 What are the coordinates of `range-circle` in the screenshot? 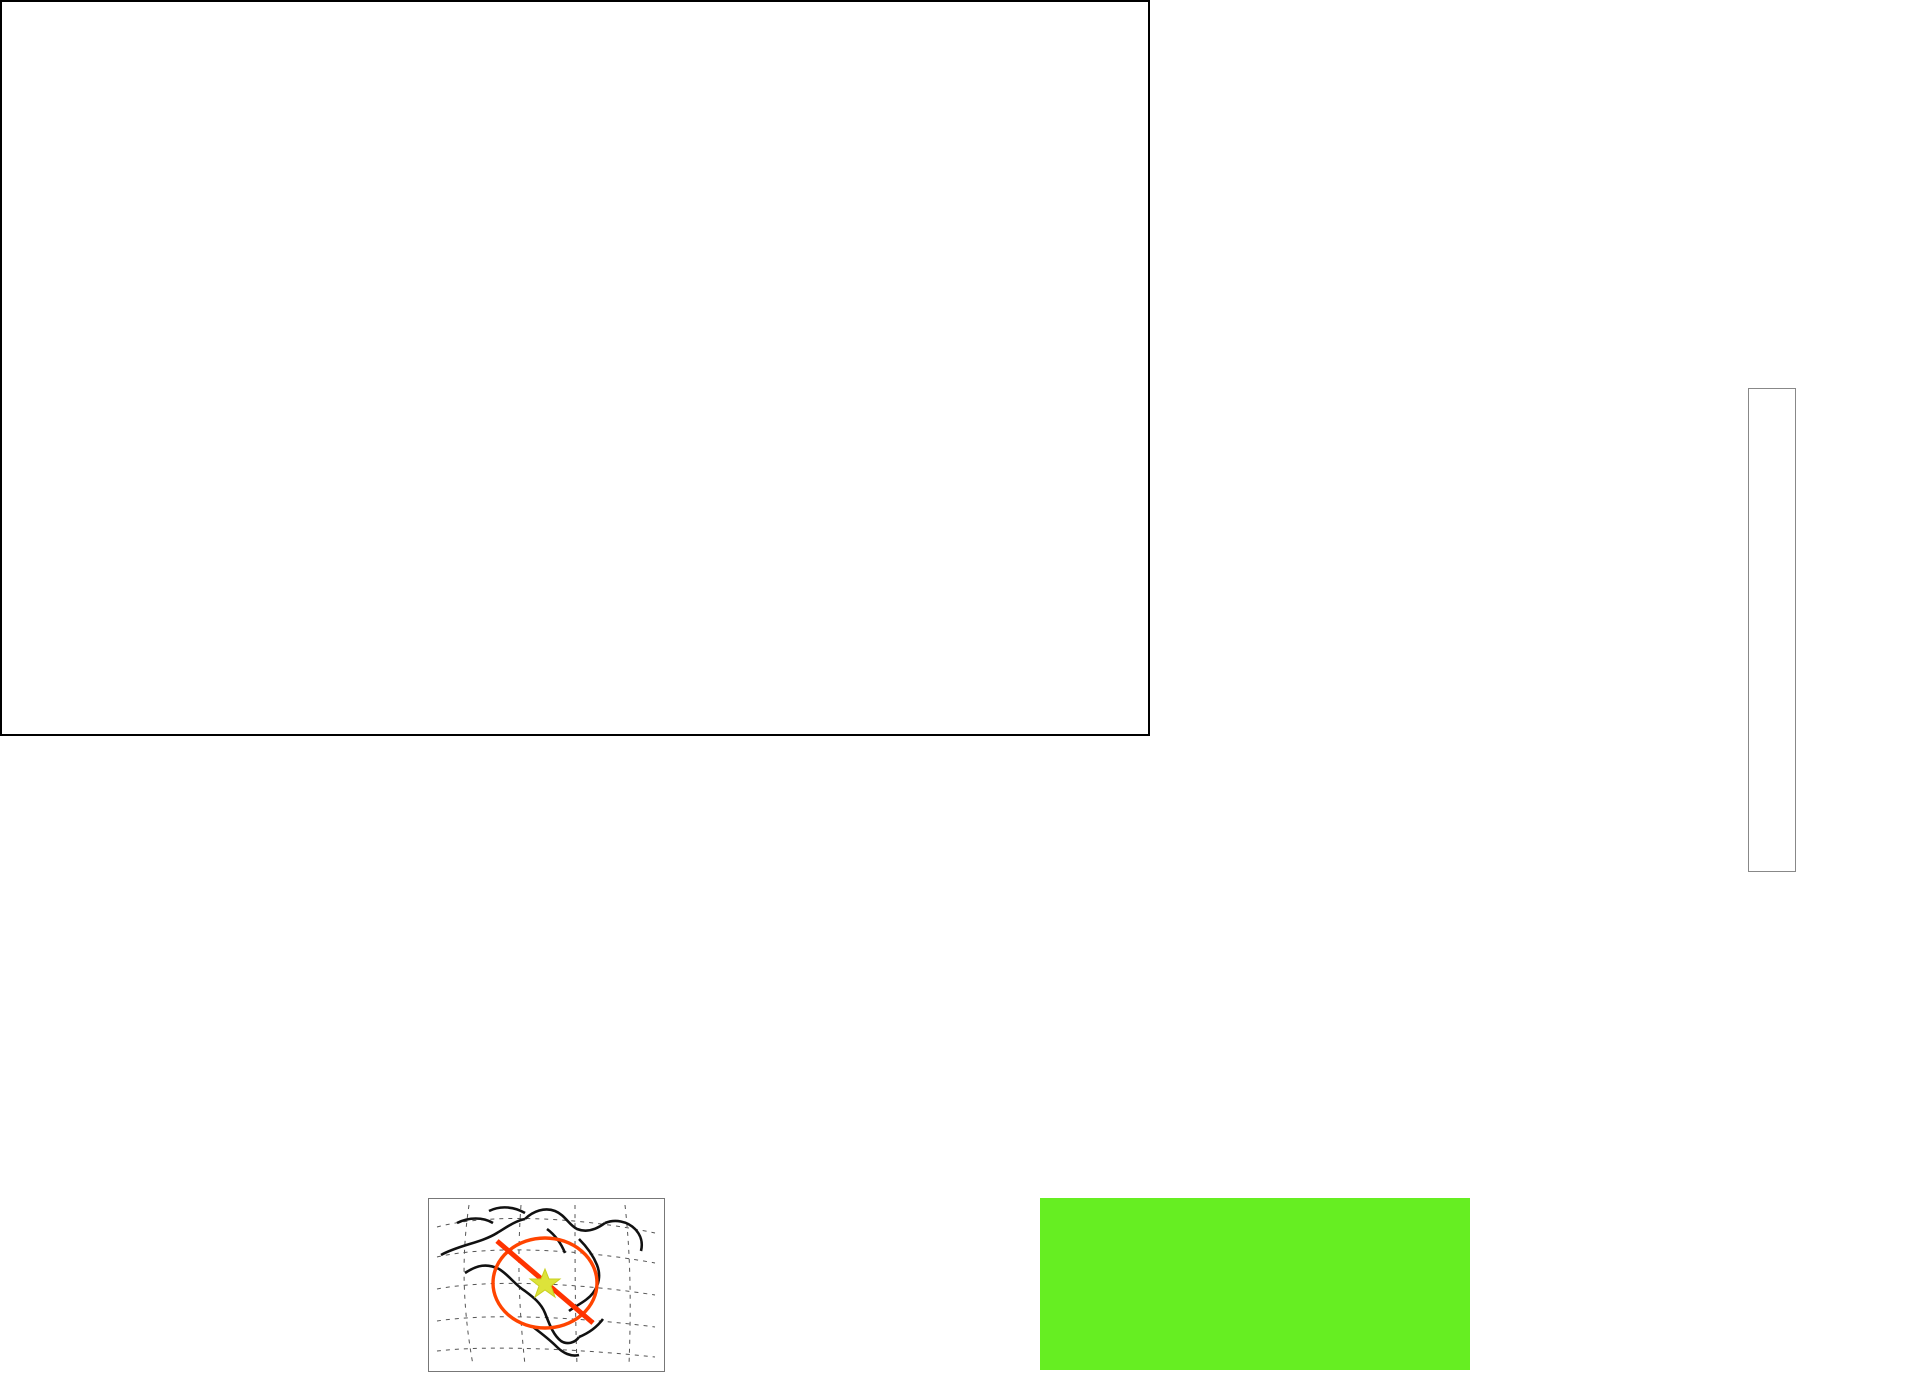 It's located at (545, 1283).